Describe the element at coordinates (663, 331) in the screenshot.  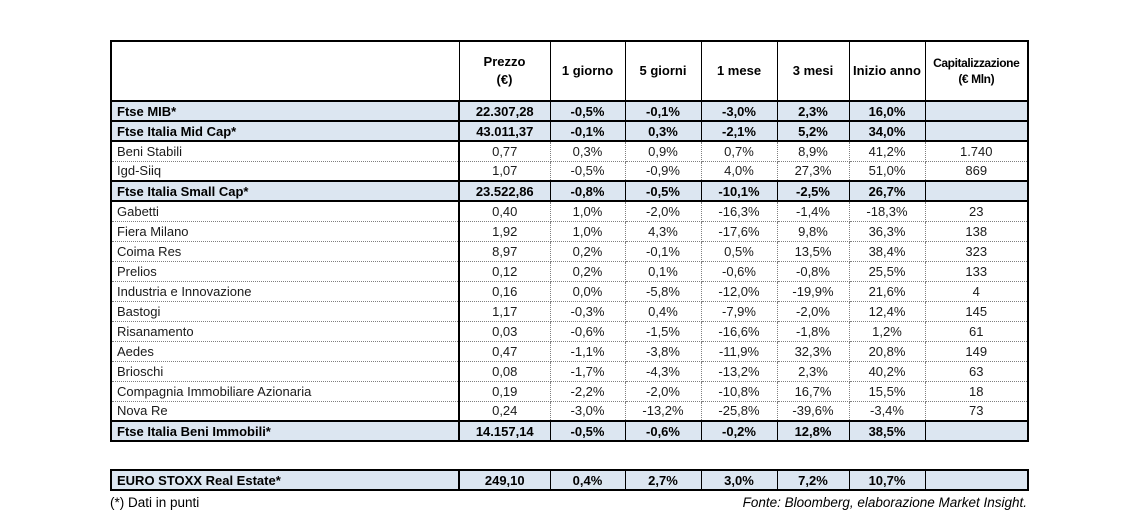
I see `cell-5-giorni: -1,5%` at that location.